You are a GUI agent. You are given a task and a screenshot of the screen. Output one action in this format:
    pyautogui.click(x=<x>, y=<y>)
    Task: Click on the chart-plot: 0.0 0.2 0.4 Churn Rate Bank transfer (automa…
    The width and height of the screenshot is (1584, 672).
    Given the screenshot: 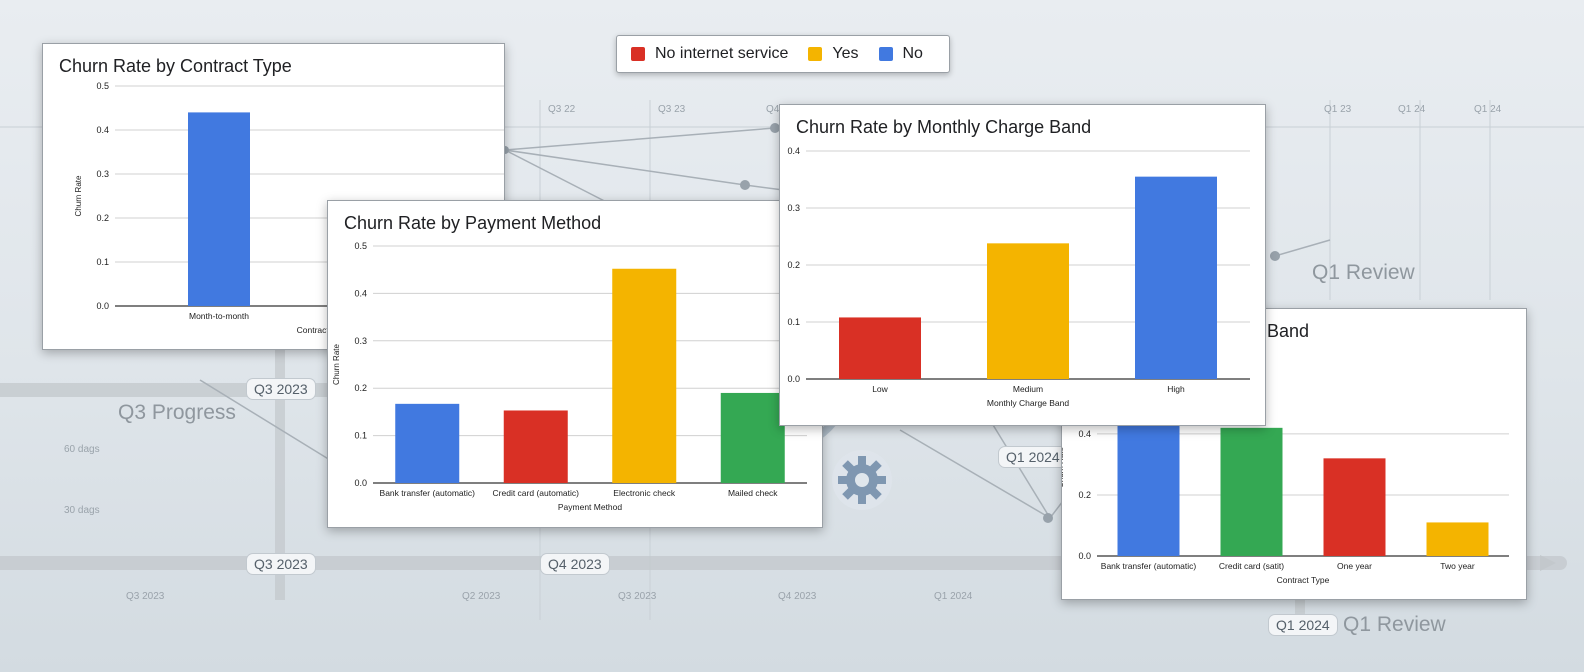 What is the action you would take?
    pyautogui.click(x=1285, y=494)
    